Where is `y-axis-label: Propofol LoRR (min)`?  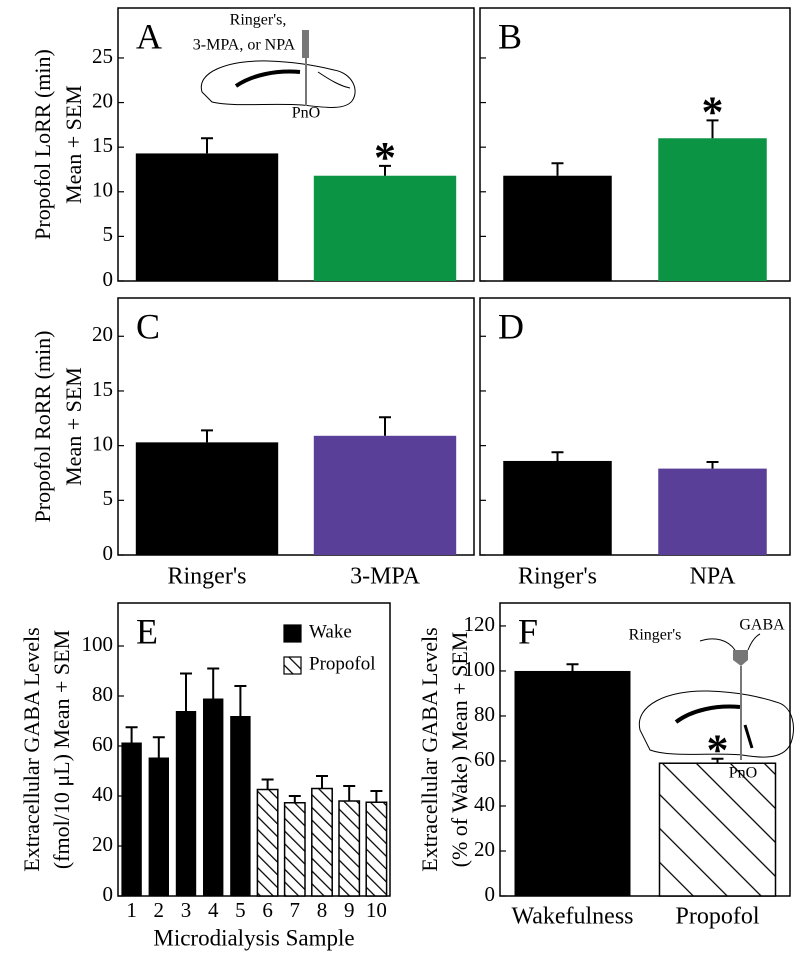 y-axis-label: Propofol LoRR (min) is located at coordinates (42, 144).